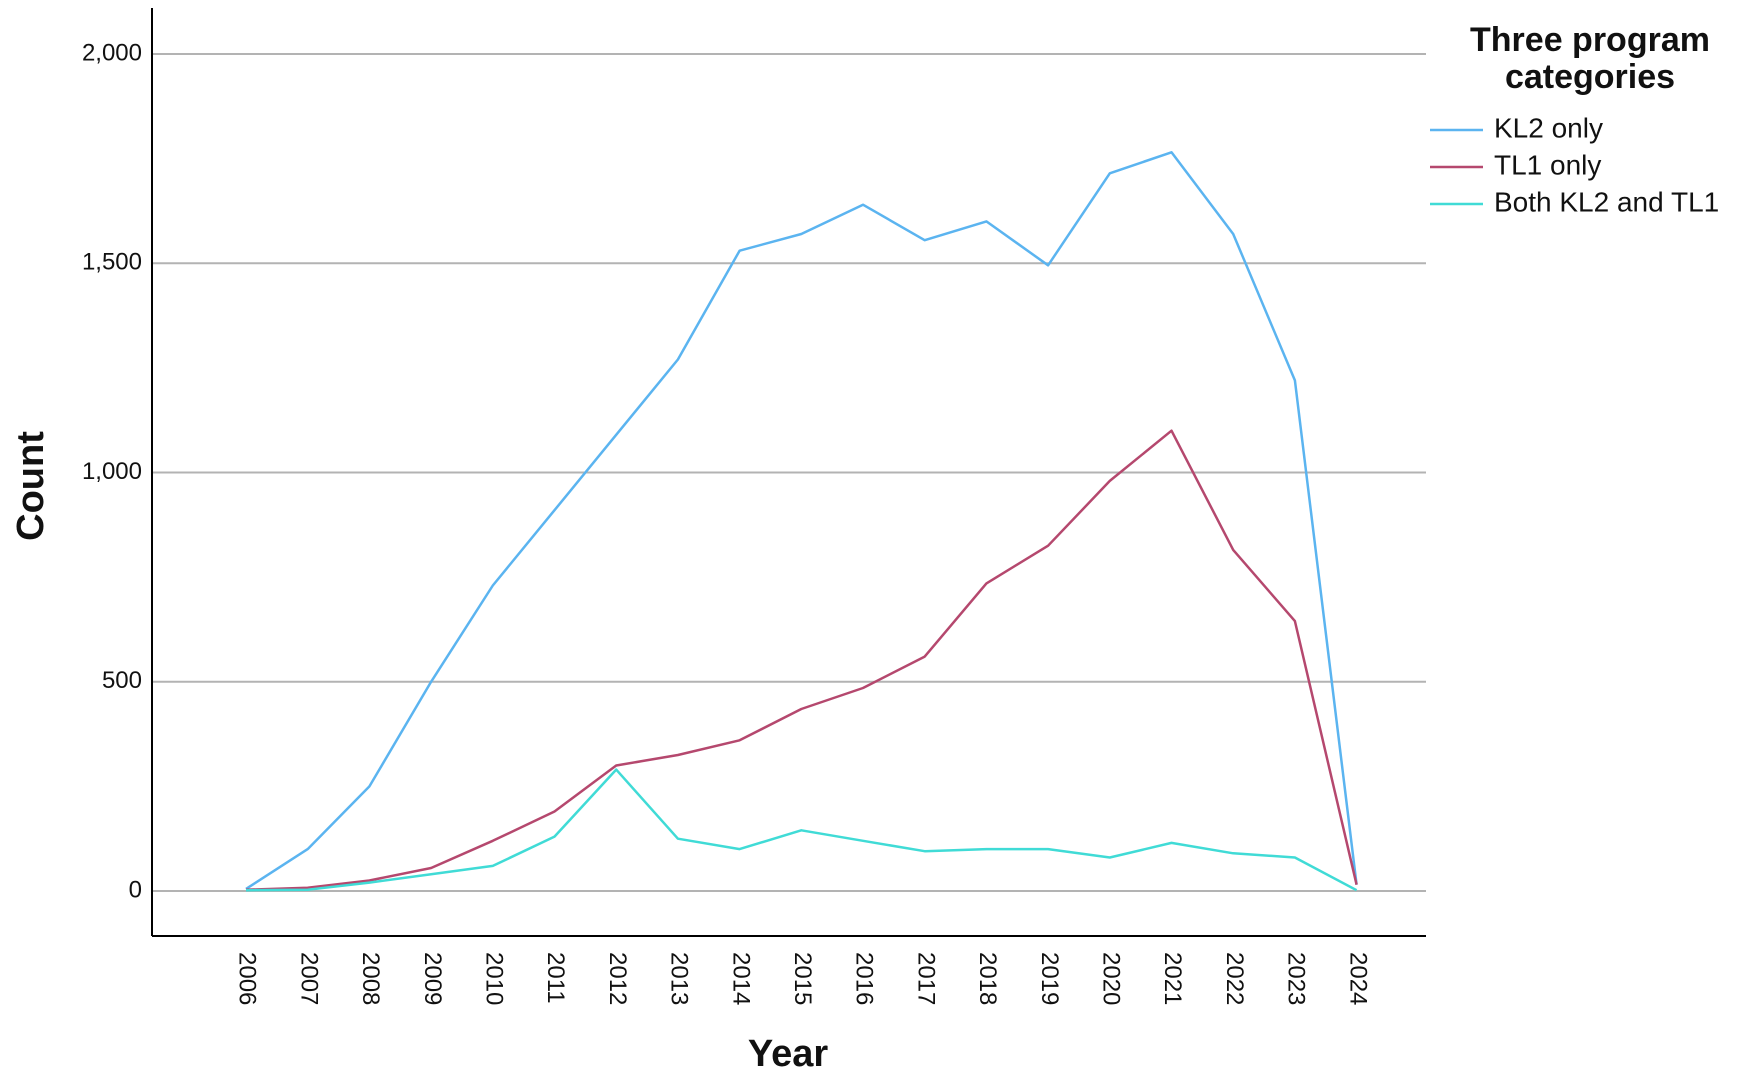 The width and height of the screenshot is (1750, 1086). Describe the element at coordinates (740, 978) in the screenshot. I see `x-tick-label: 2014` at that location.